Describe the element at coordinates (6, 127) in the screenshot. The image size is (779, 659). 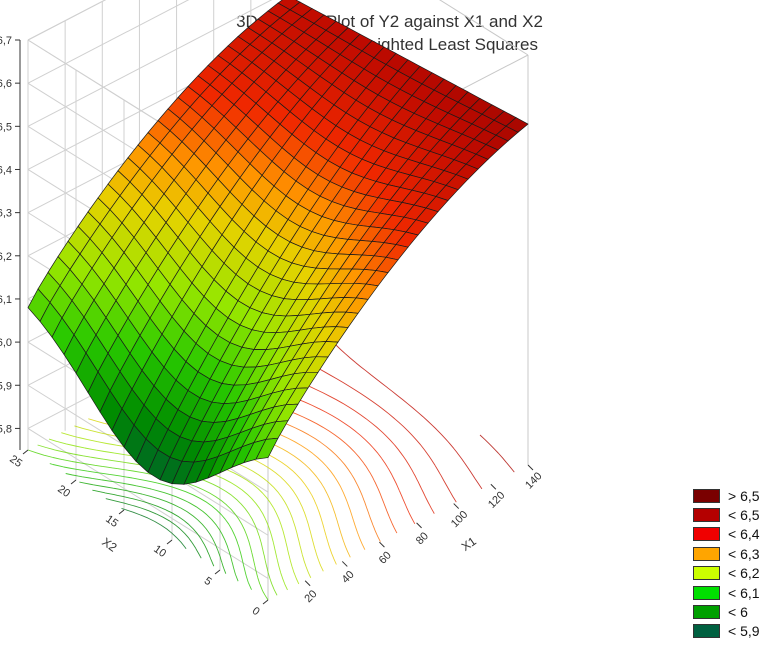
I see `z-tick-label: 6,5` at that location.